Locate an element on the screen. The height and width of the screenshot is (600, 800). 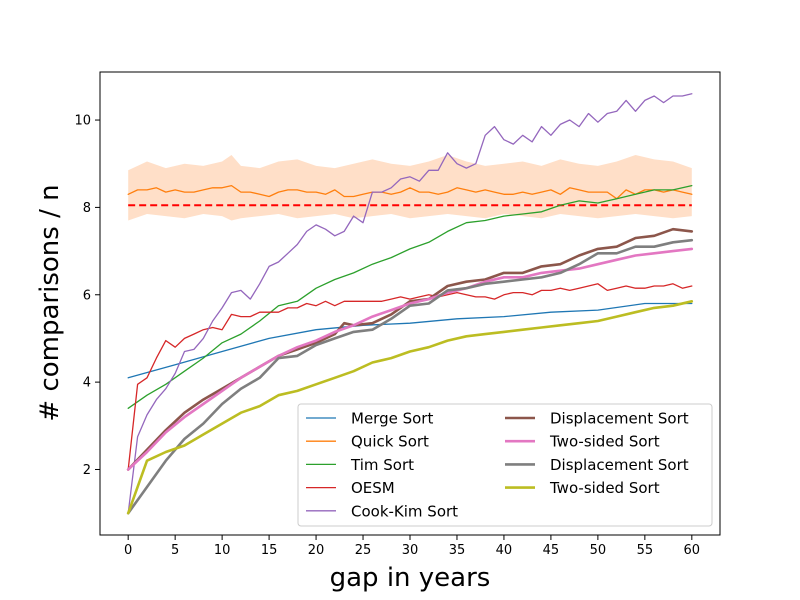
legend-label-1: Merge Sort is located at coordinates (392, 419).